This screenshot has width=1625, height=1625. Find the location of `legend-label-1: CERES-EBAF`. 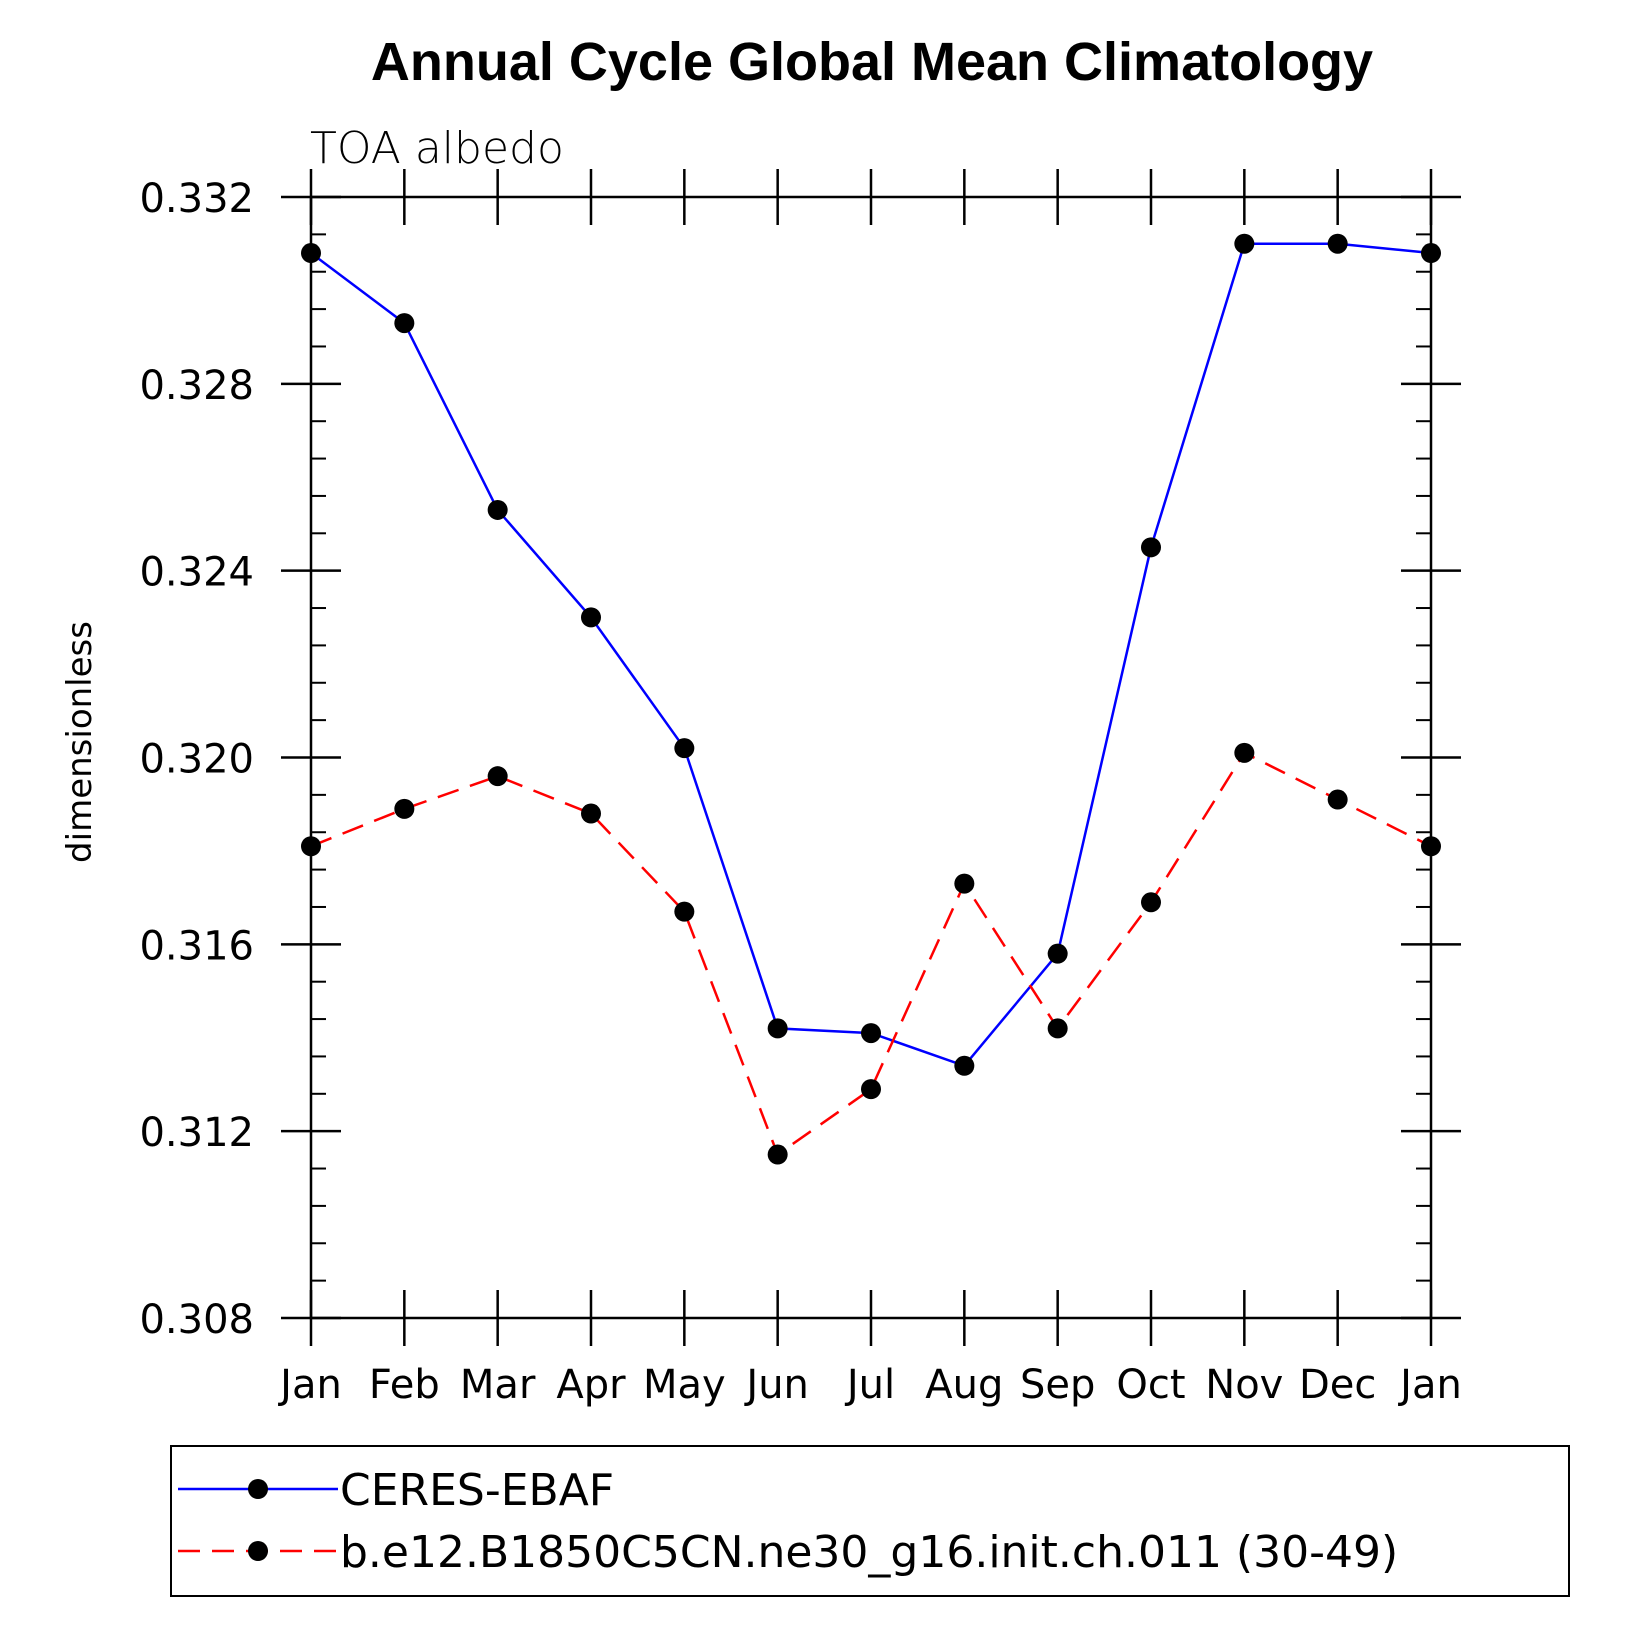

legend-label-1: CERES-EBAF is located at coordinates (477, 1490).